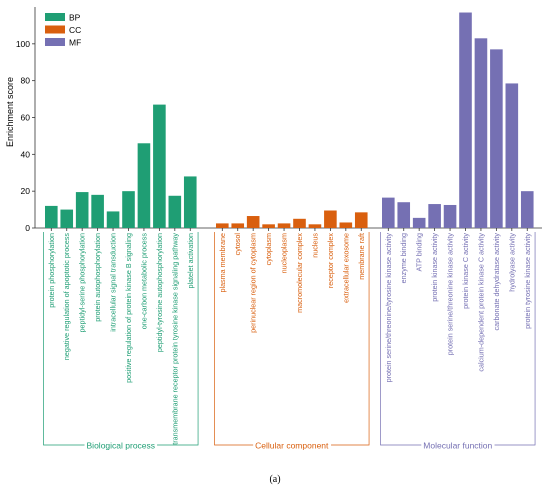 The image size is (550, 495). Describe the element at coordinates (253, 283) in the screenshot. I see `x-tick-label: perinuclear region of cytoplasm` at that location.